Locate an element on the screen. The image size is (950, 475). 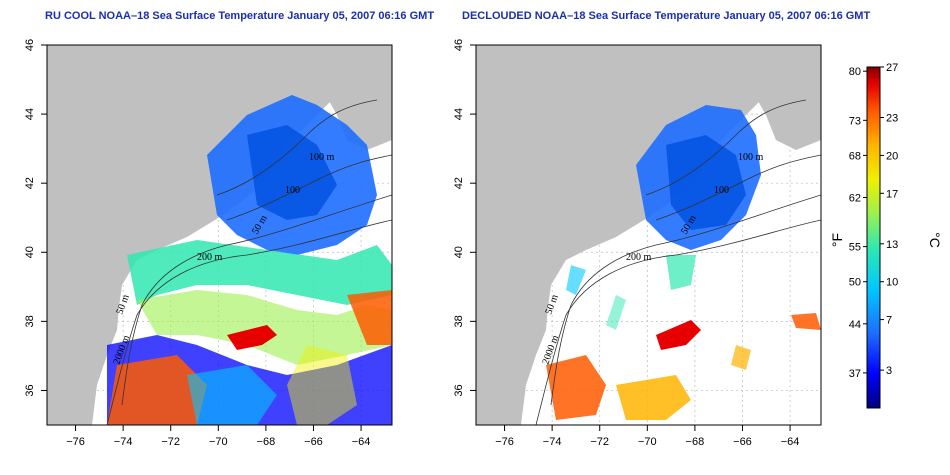
fahrenheit-tick-label: 44 is located at coordinates (855, 325).